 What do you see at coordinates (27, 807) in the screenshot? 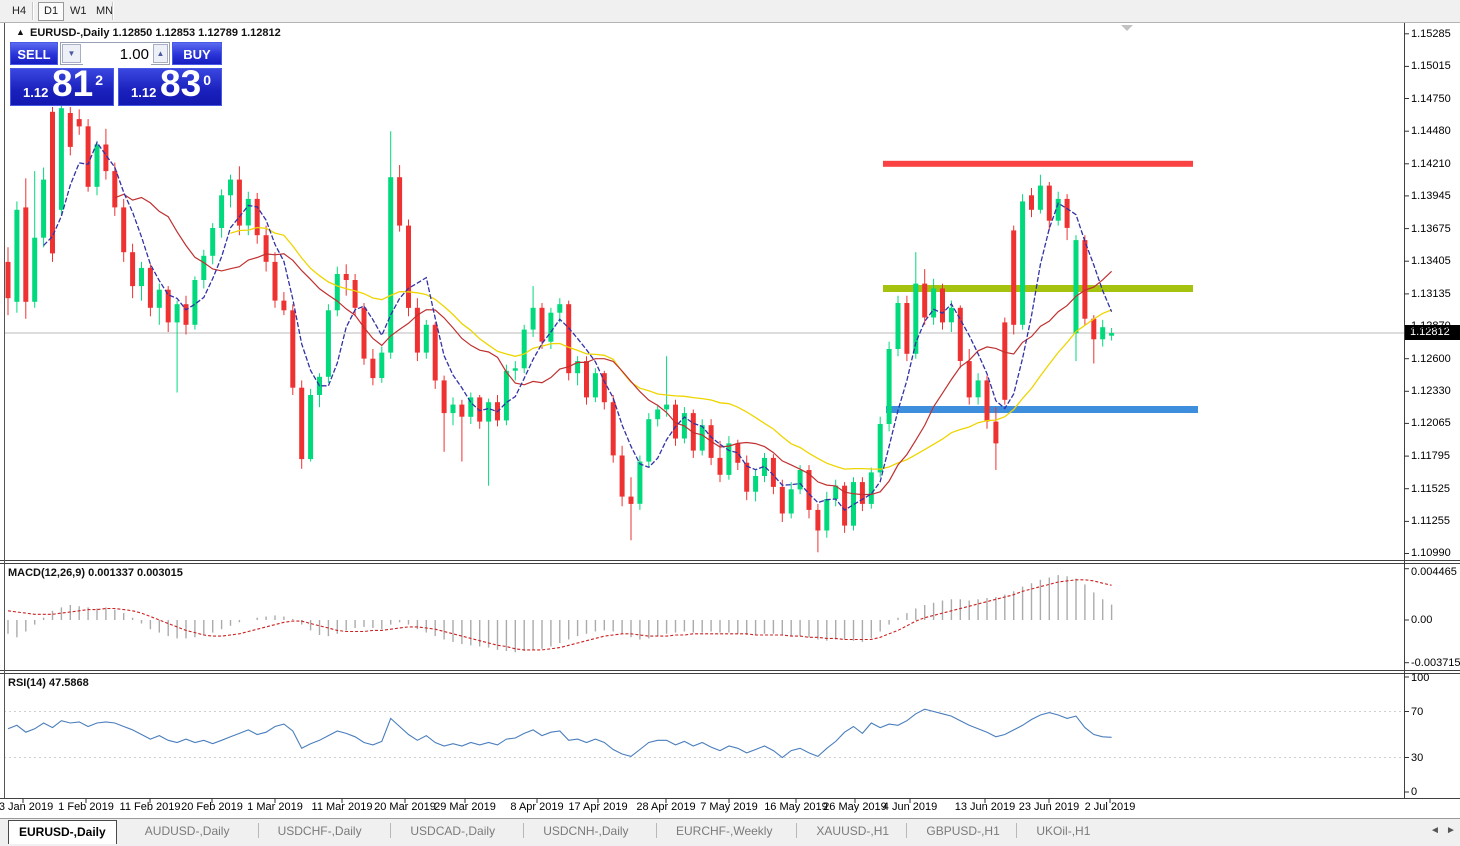
I see `time-axis-label: 23 Jan 2019` at bounding box center [27, 807].